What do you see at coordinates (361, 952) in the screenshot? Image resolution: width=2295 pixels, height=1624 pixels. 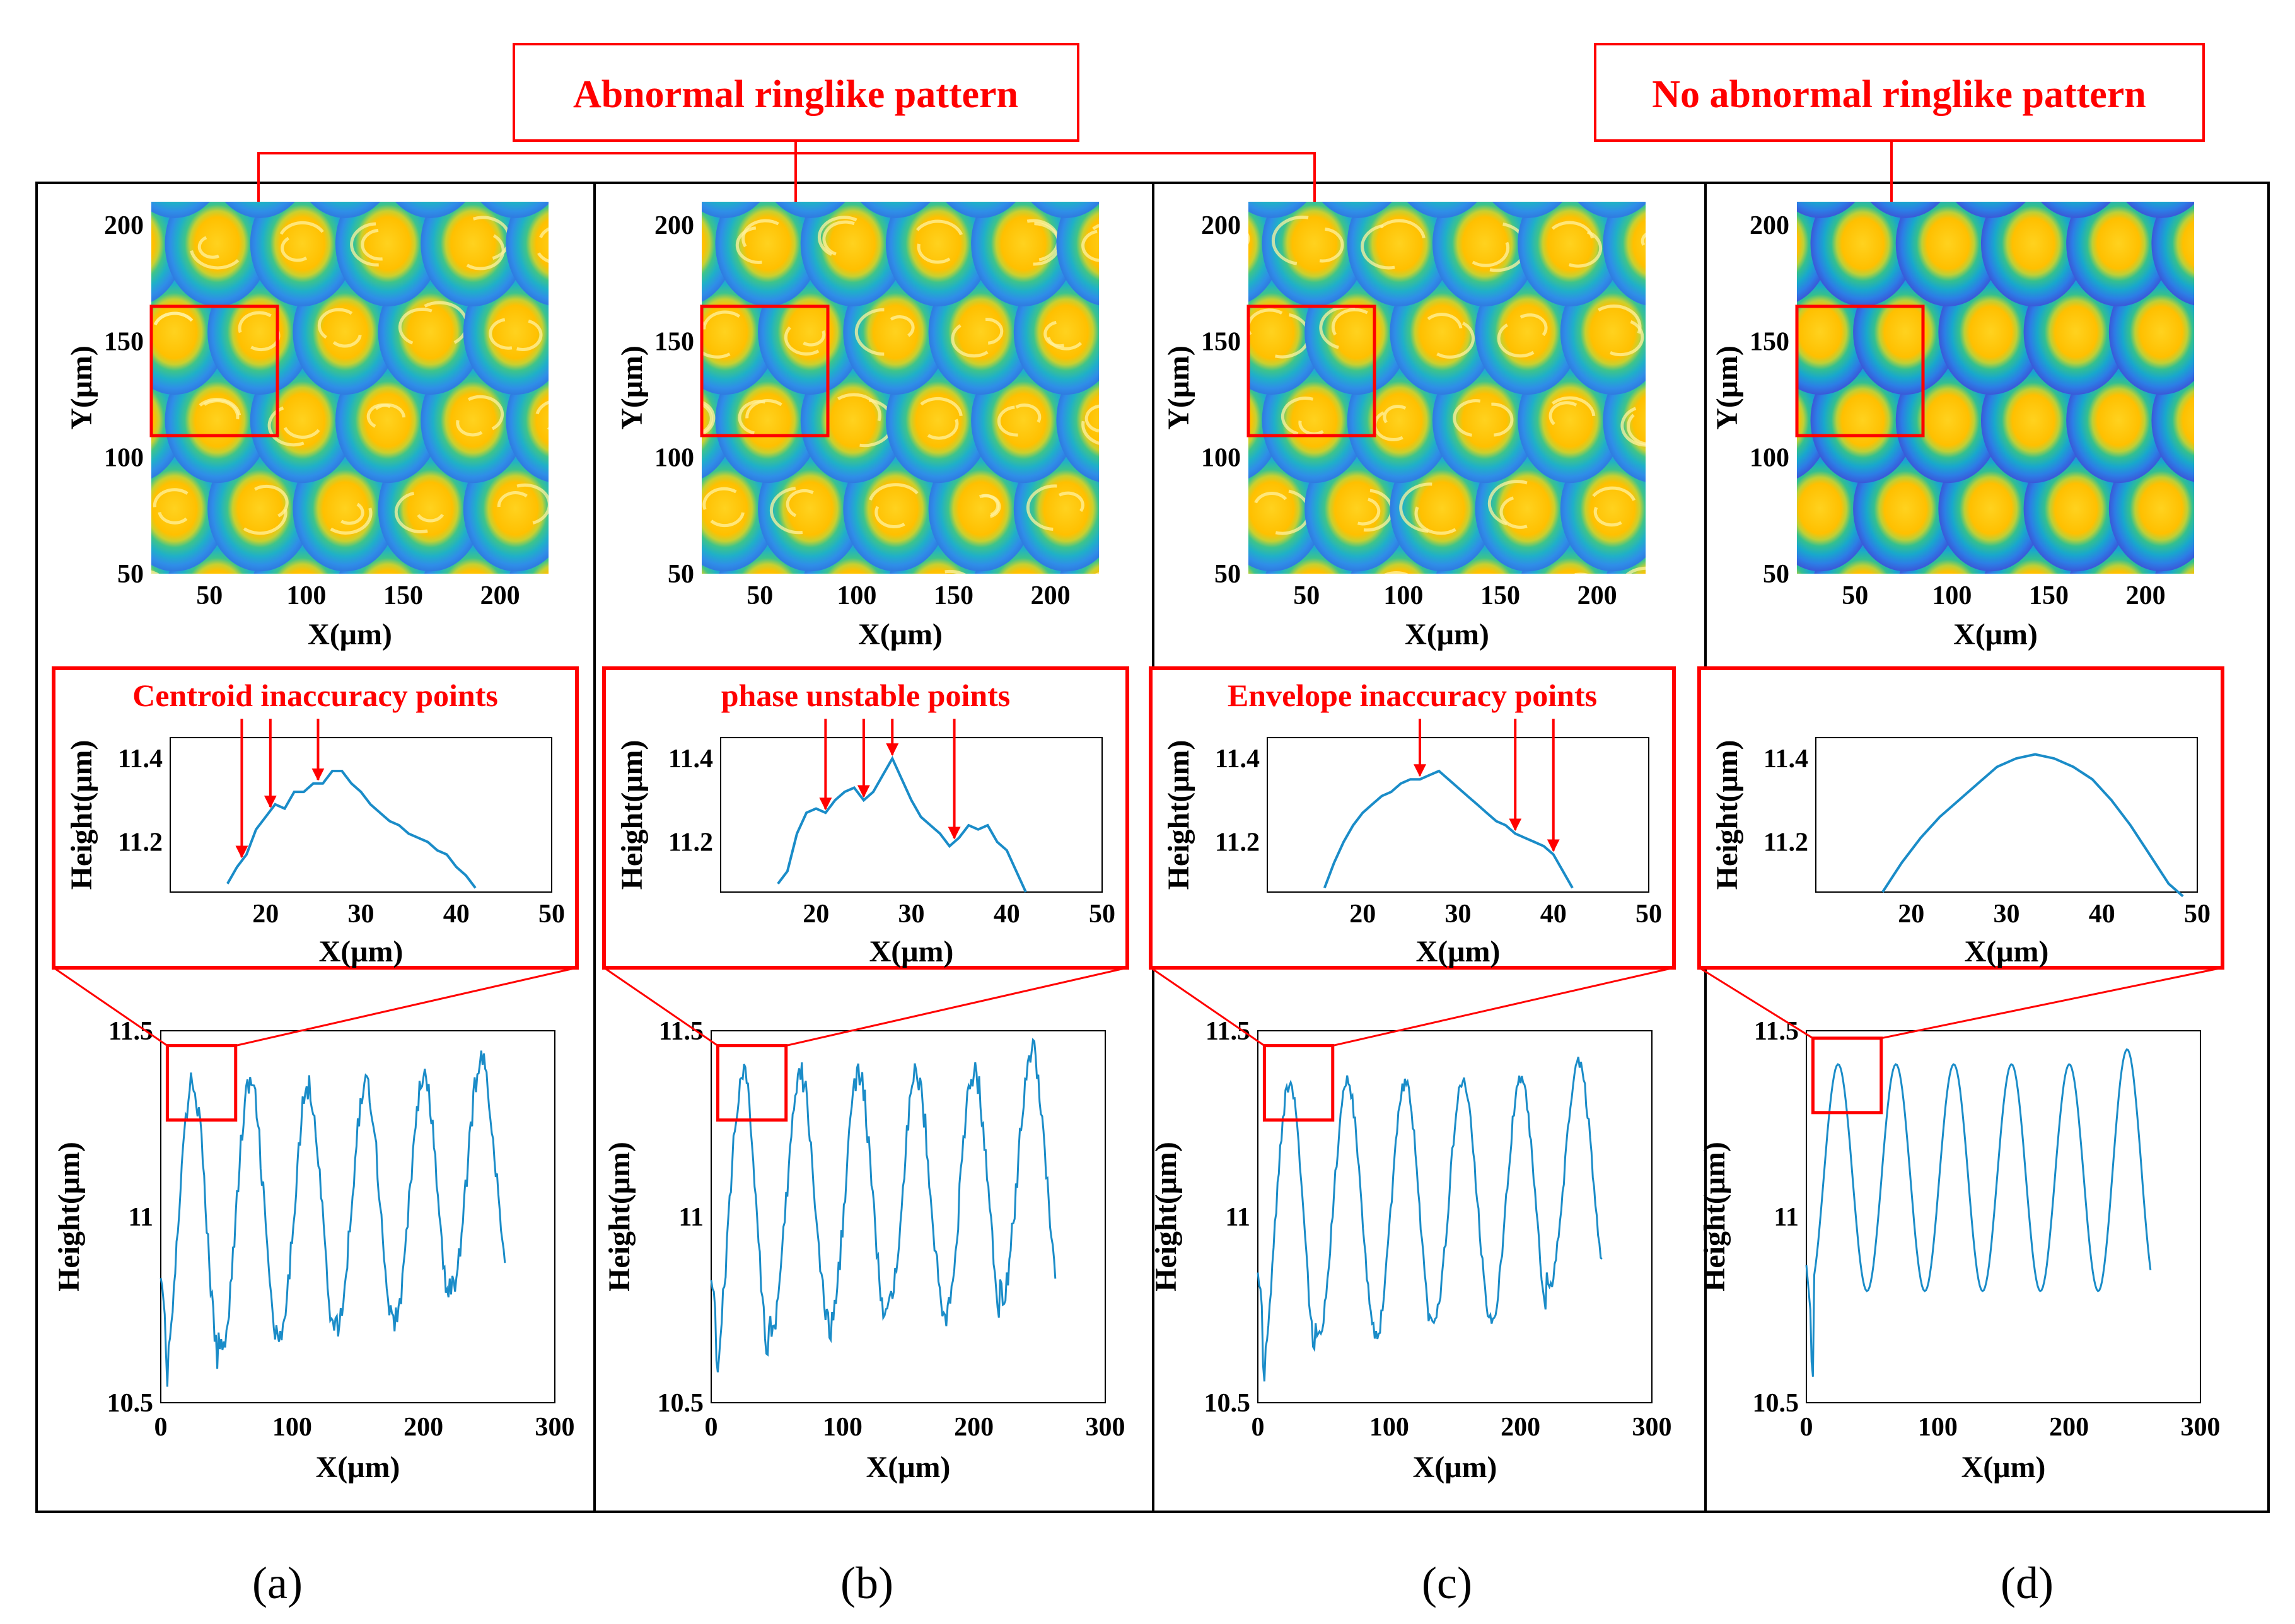 I see `inset-x-axis-label: X(μm)` at bounding box center [361, 952].